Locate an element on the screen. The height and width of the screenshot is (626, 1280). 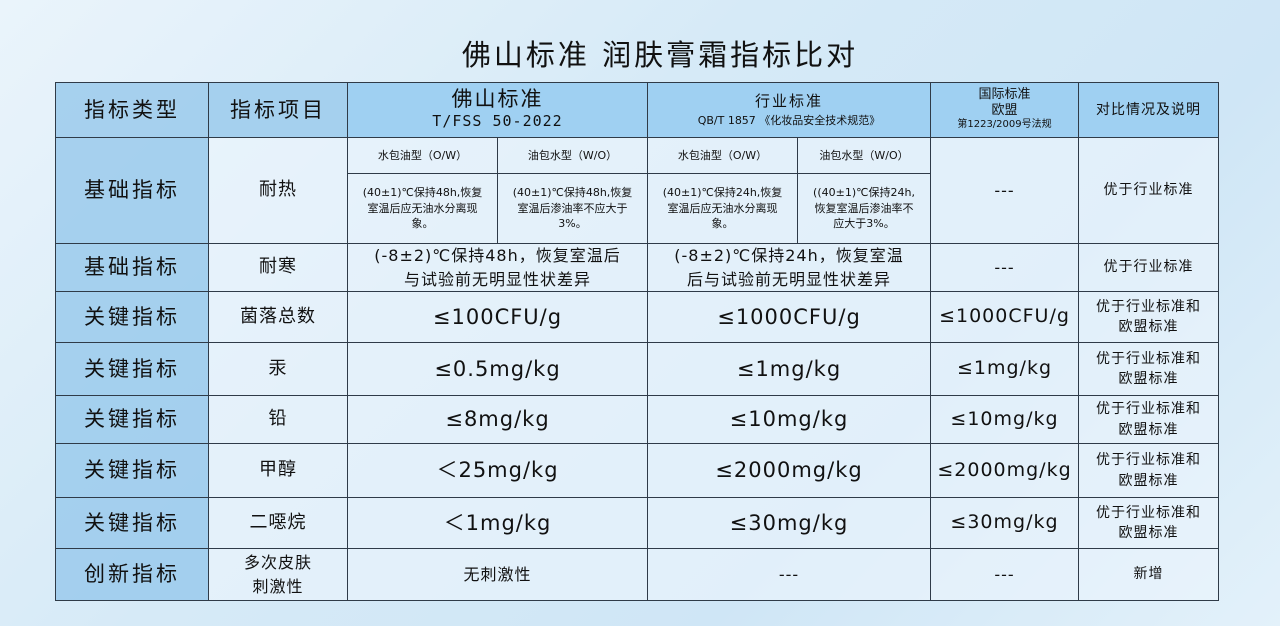
row-foshan: 无刺激性 is located at coordinates (497, 574).